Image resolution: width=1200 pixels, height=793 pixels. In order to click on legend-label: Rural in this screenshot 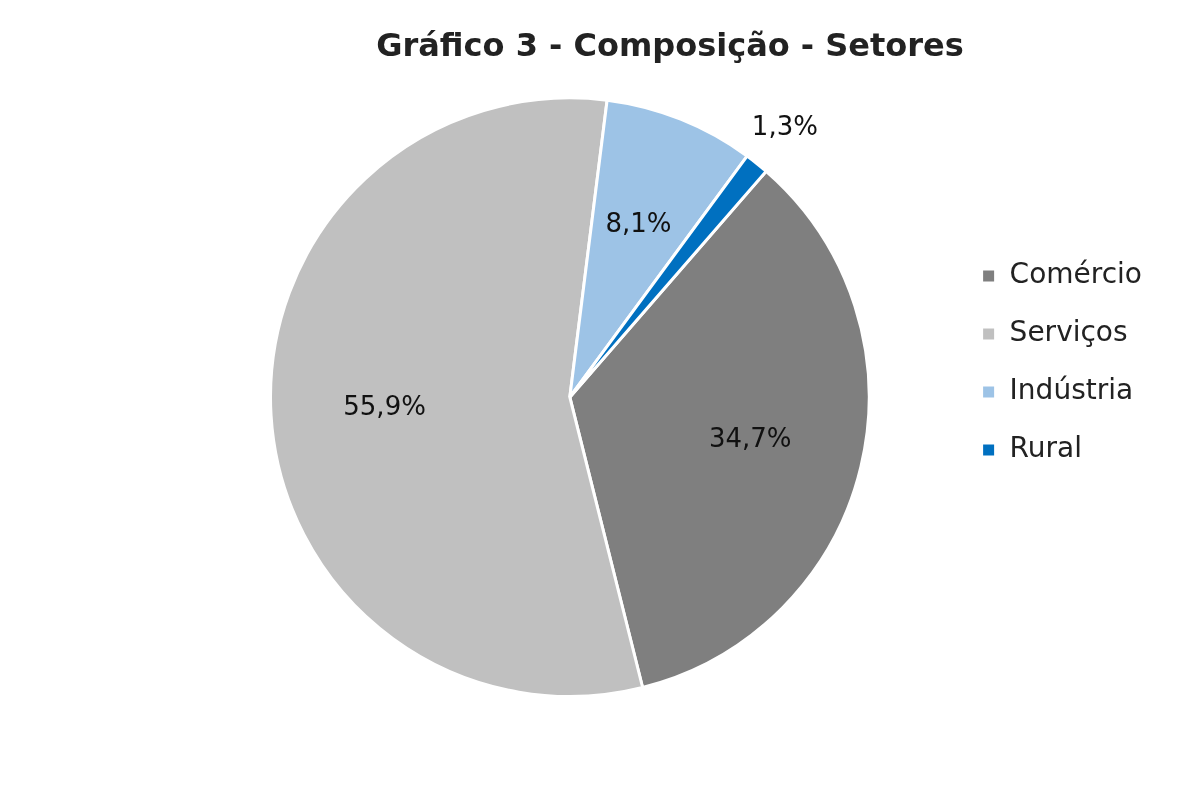, I will do `click(1046, 448)`.